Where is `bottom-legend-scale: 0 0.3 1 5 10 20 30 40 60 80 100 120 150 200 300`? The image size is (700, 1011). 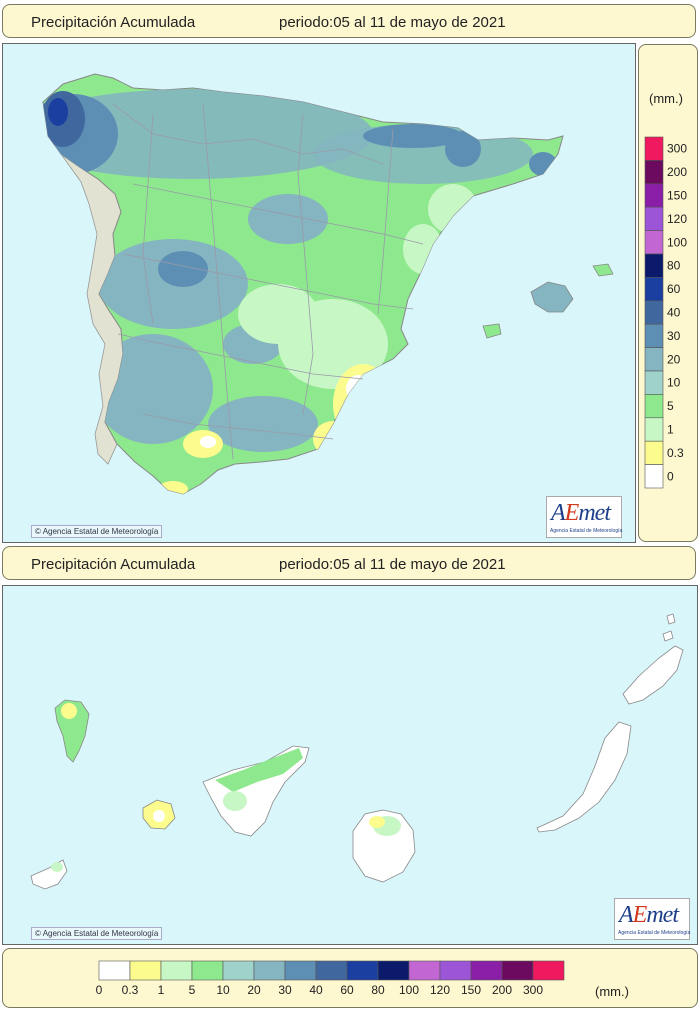 bottom-legend-scale: 0 0.3 1 5 10 20 30 40 60 80 100 120 150 200 300 is located at coordinates (330, 978).